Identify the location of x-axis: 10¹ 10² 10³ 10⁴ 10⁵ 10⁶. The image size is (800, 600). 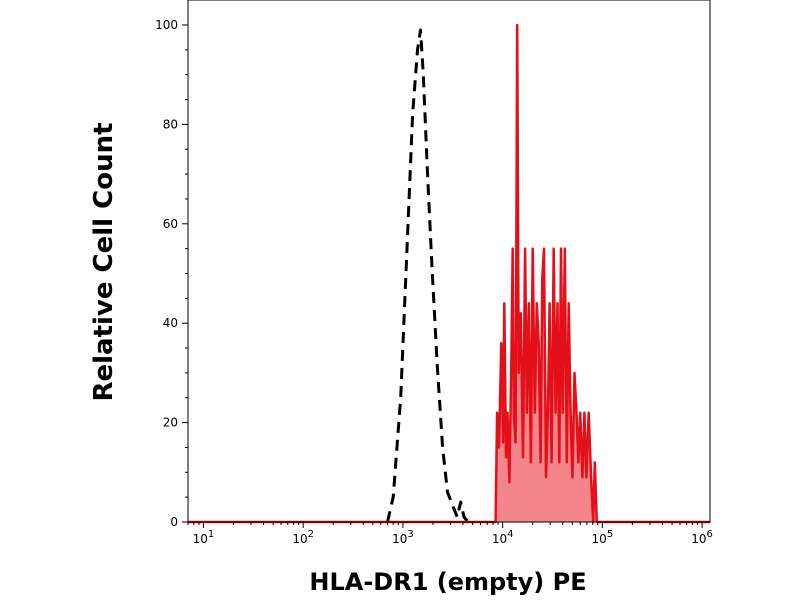
(450, 534).